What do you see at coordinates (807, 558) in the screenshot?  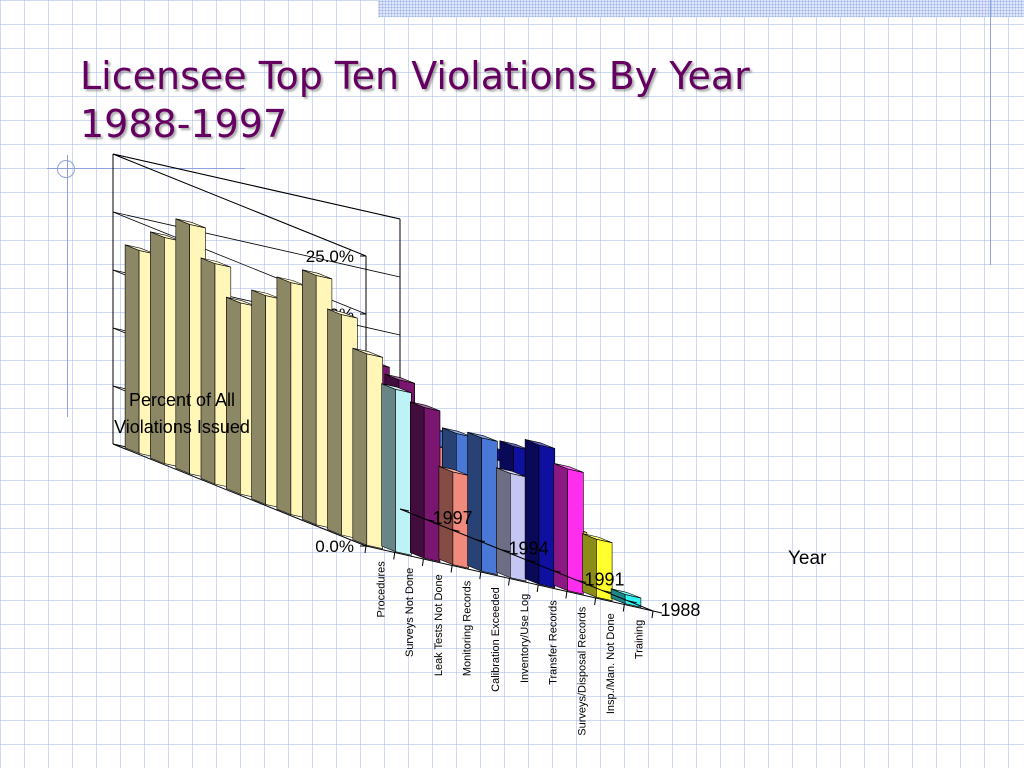 I see `year-axis-title: Year` at bounding box center [807, 558].